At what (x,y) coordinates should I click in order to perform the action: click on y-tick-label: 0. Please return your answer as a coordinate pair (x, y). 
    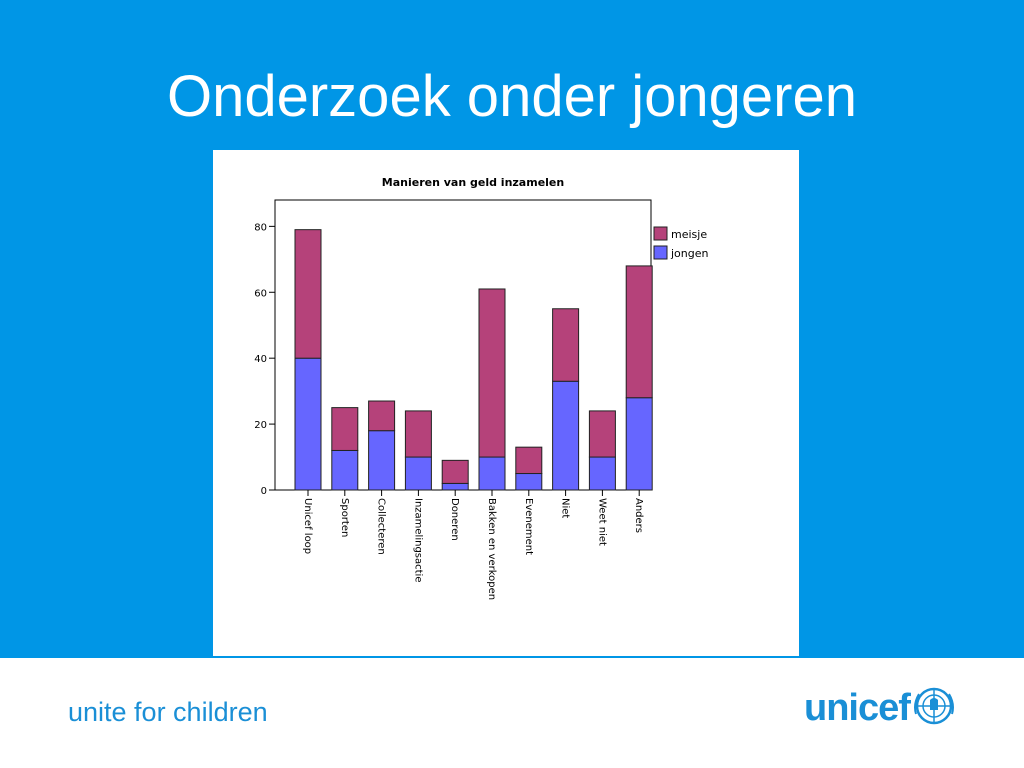
    Looking at the image, I should click on (264, 491).